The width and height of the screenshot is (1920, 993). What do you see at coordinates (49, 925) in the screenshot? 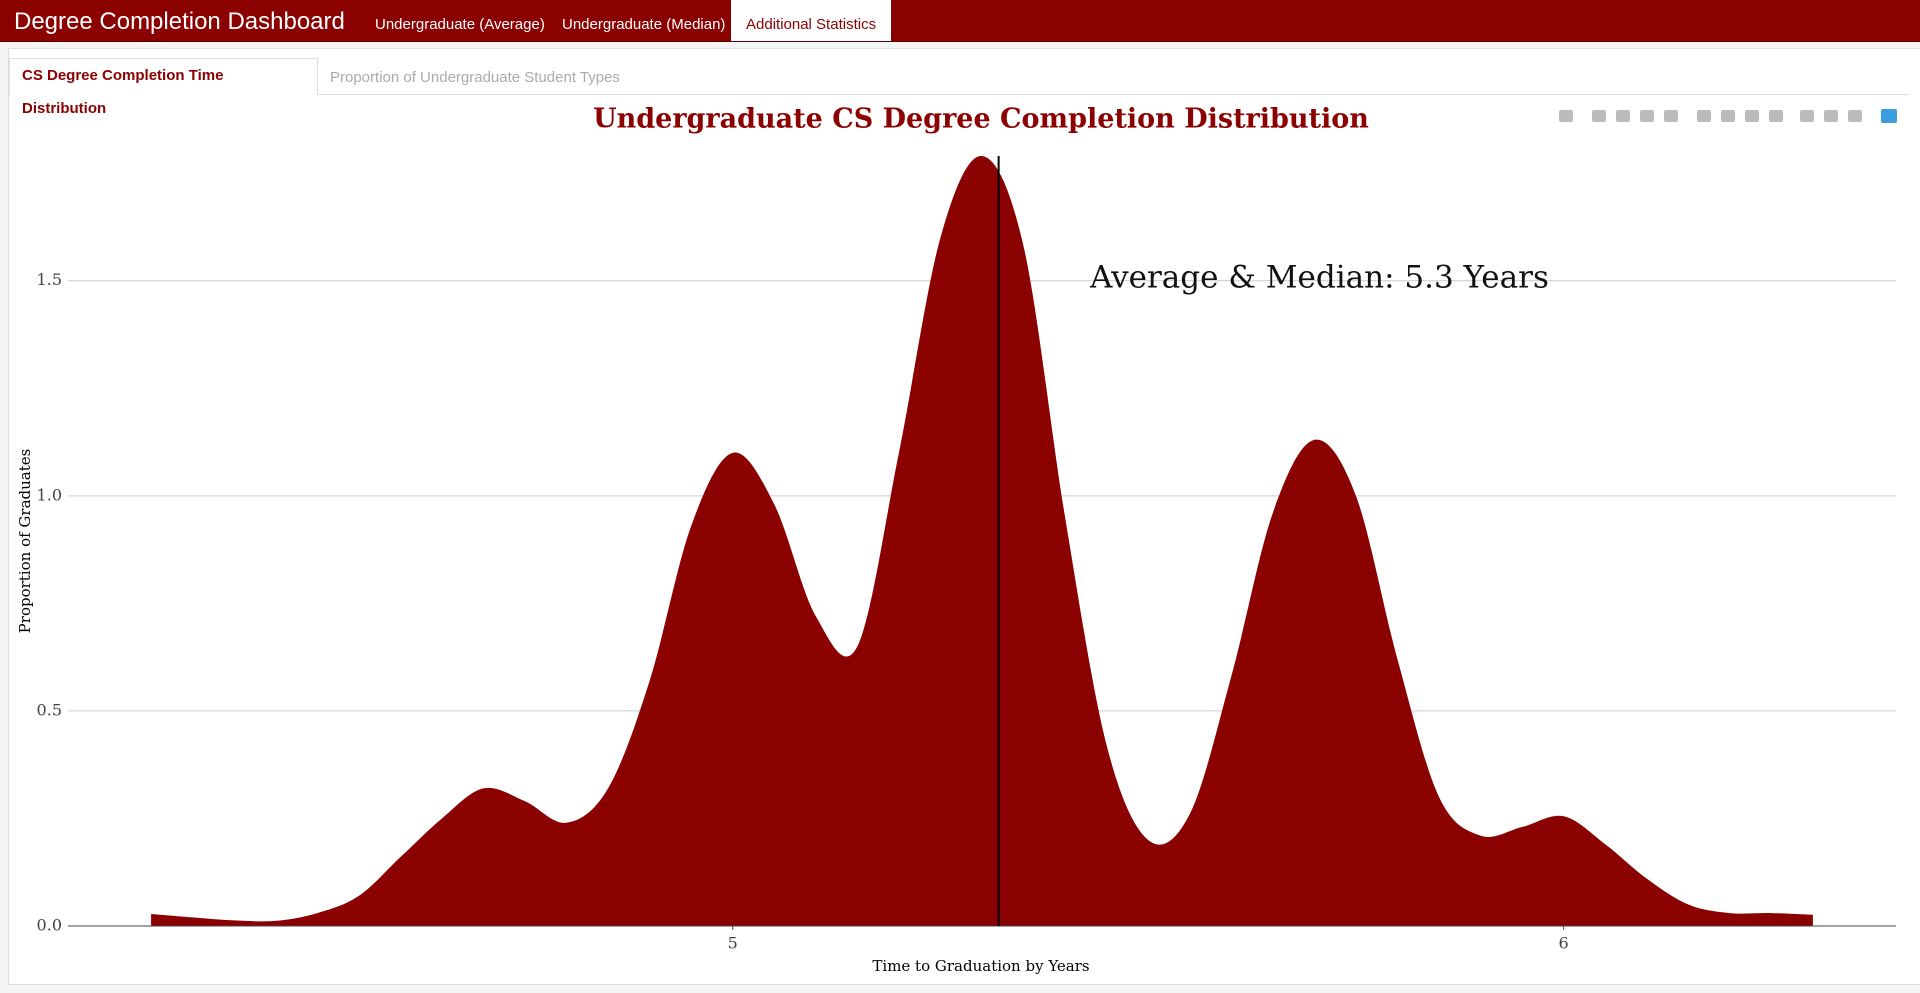
I see `y-tick-label: 0.0` at bounding box center [49, 925].